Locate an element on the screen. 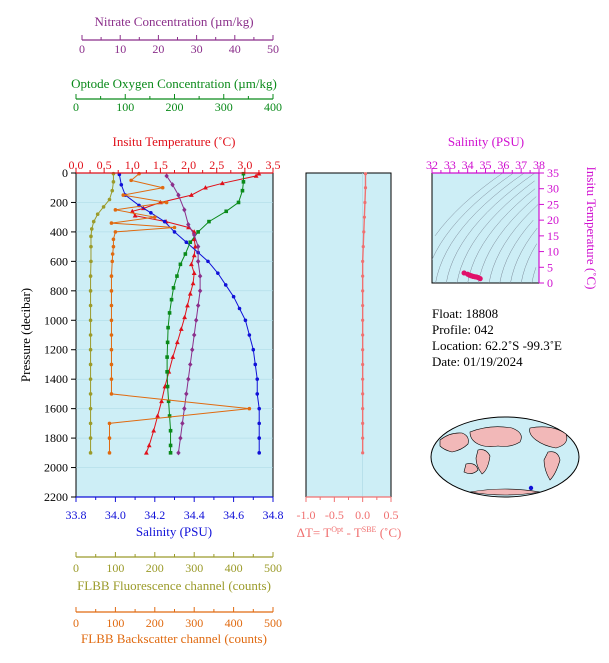 The image size is (609, 663). tick-label: 32 is located at coordinates (432, 165).